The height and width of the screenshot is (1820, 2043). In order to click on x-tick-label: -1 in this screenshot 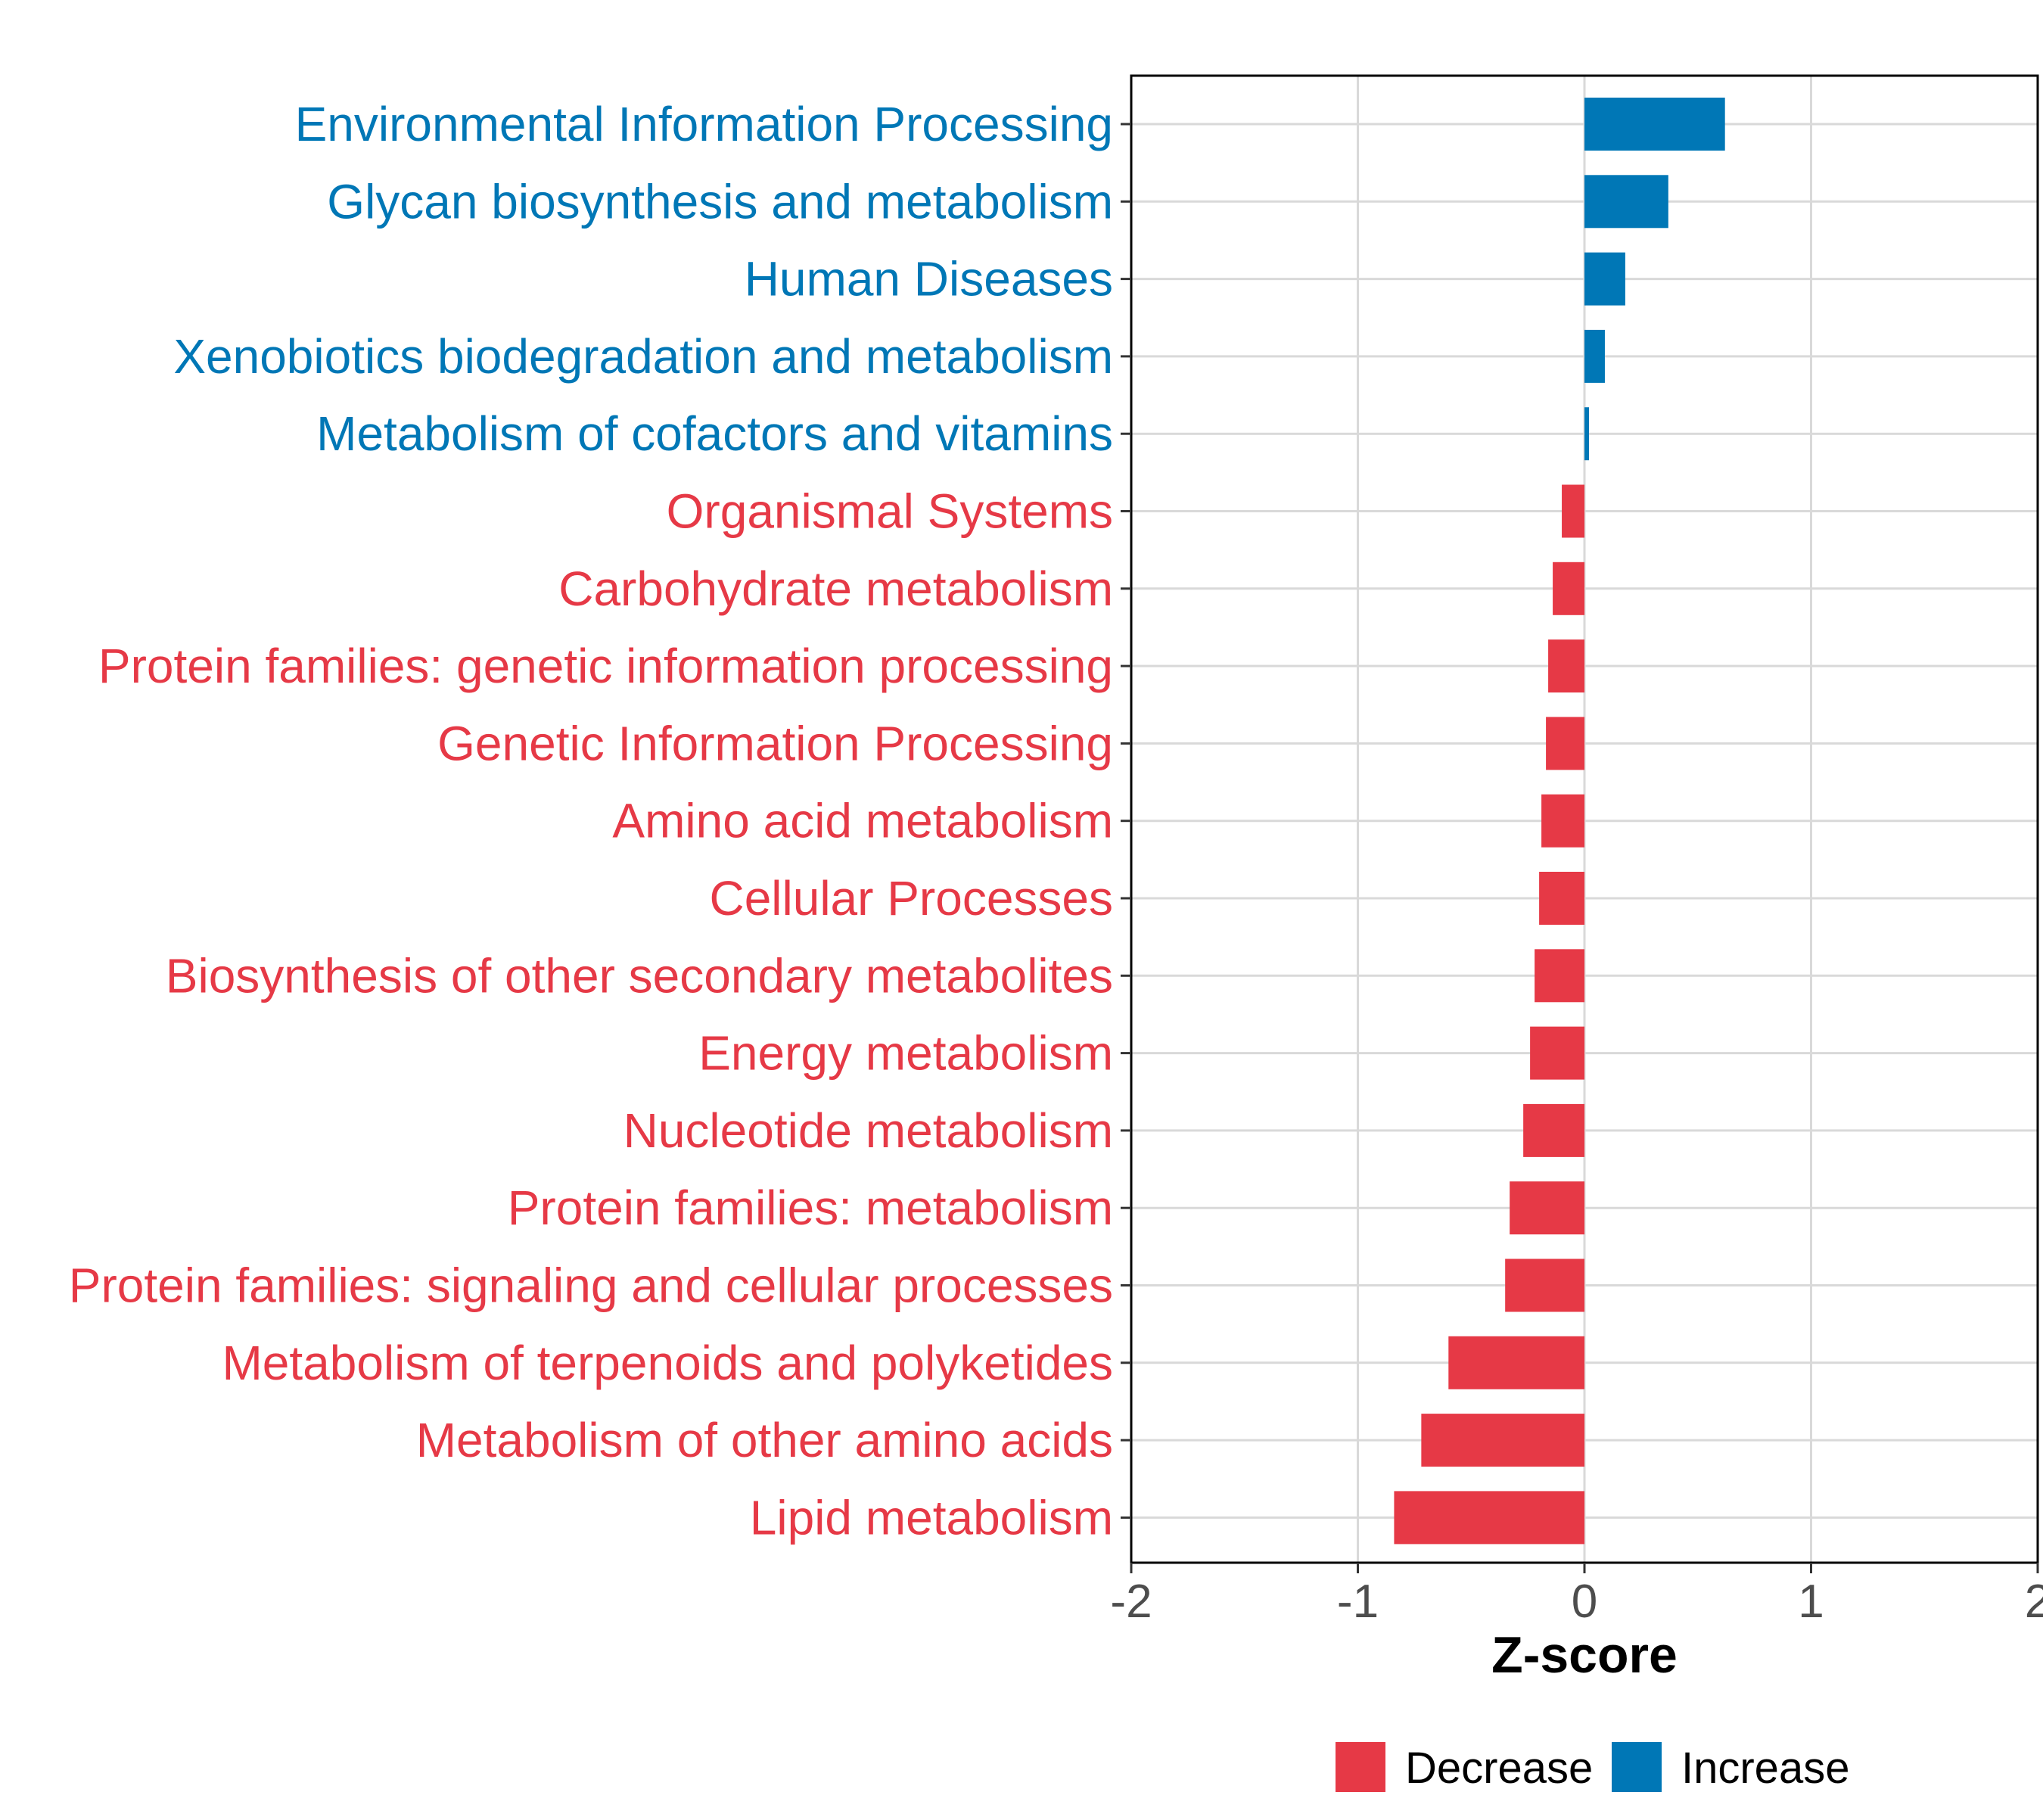, I will do `click(1358, 1602)`.